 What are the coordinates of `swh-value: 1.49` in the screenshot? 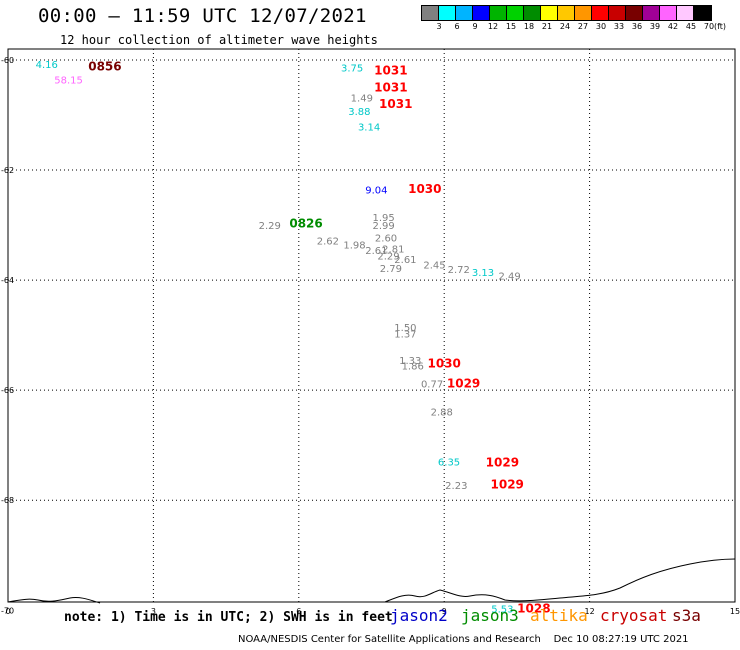 It's located at (362, 98).